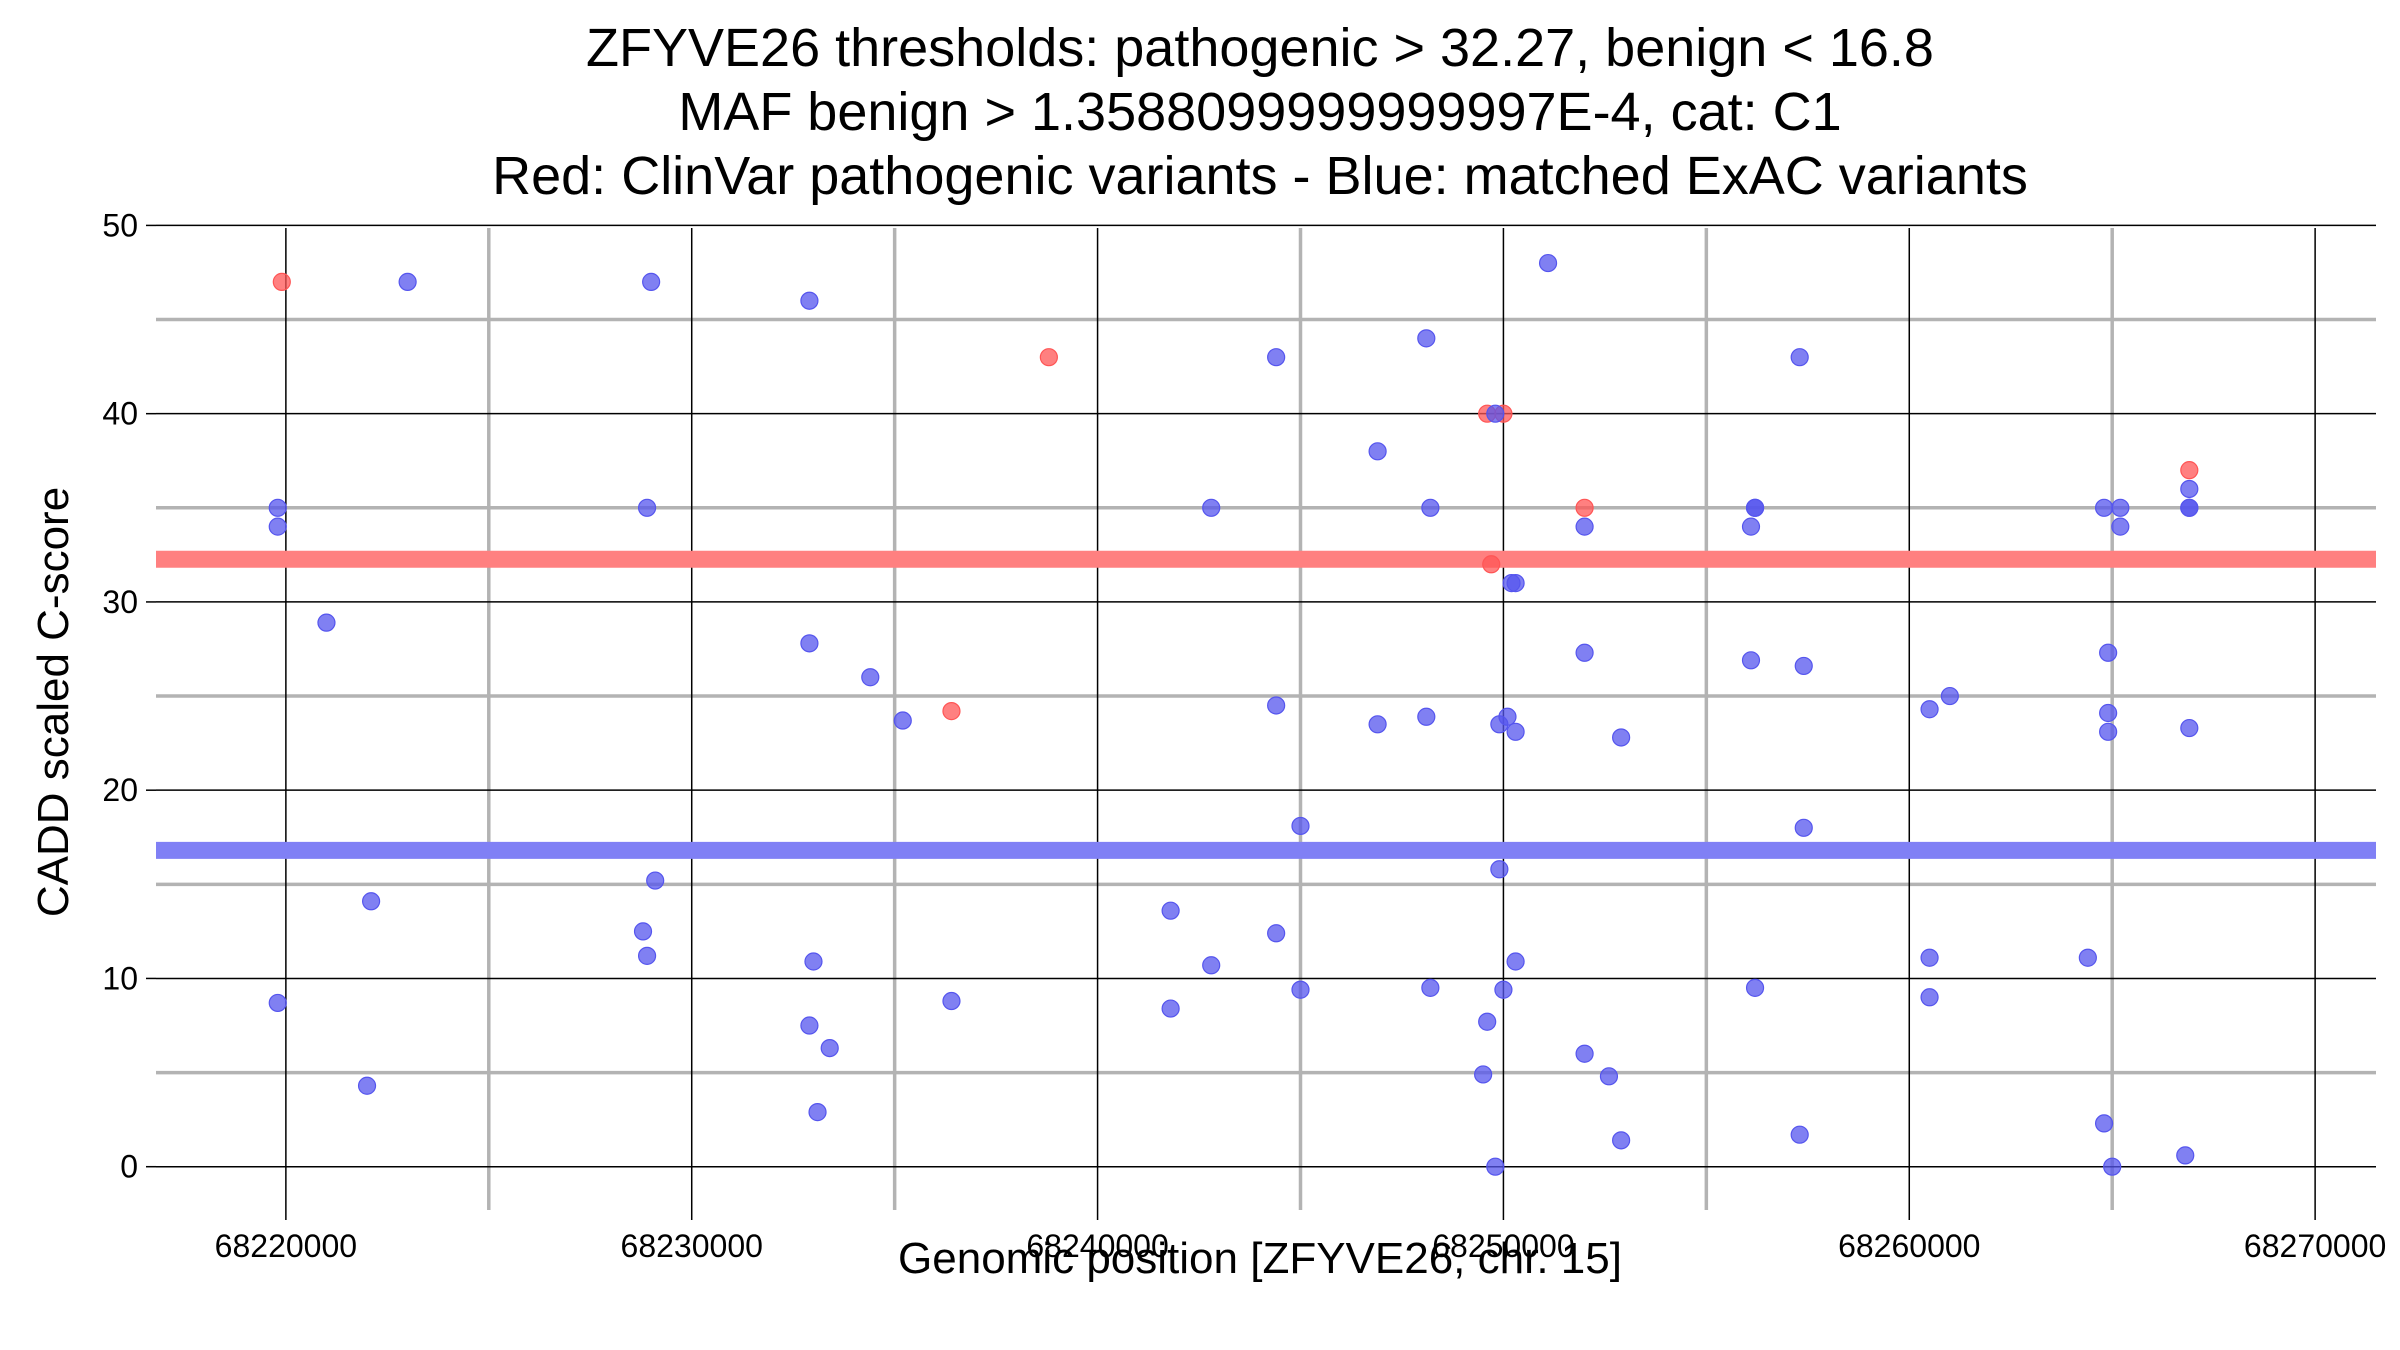 Image resolution: width=2400 pixels, height=1350 pixels. Describe the element at coordinates (1260, 1258) in the screenshot. I see `x-axis-title: Genomic position [ZFYVE26, chr. 15]` at that location.